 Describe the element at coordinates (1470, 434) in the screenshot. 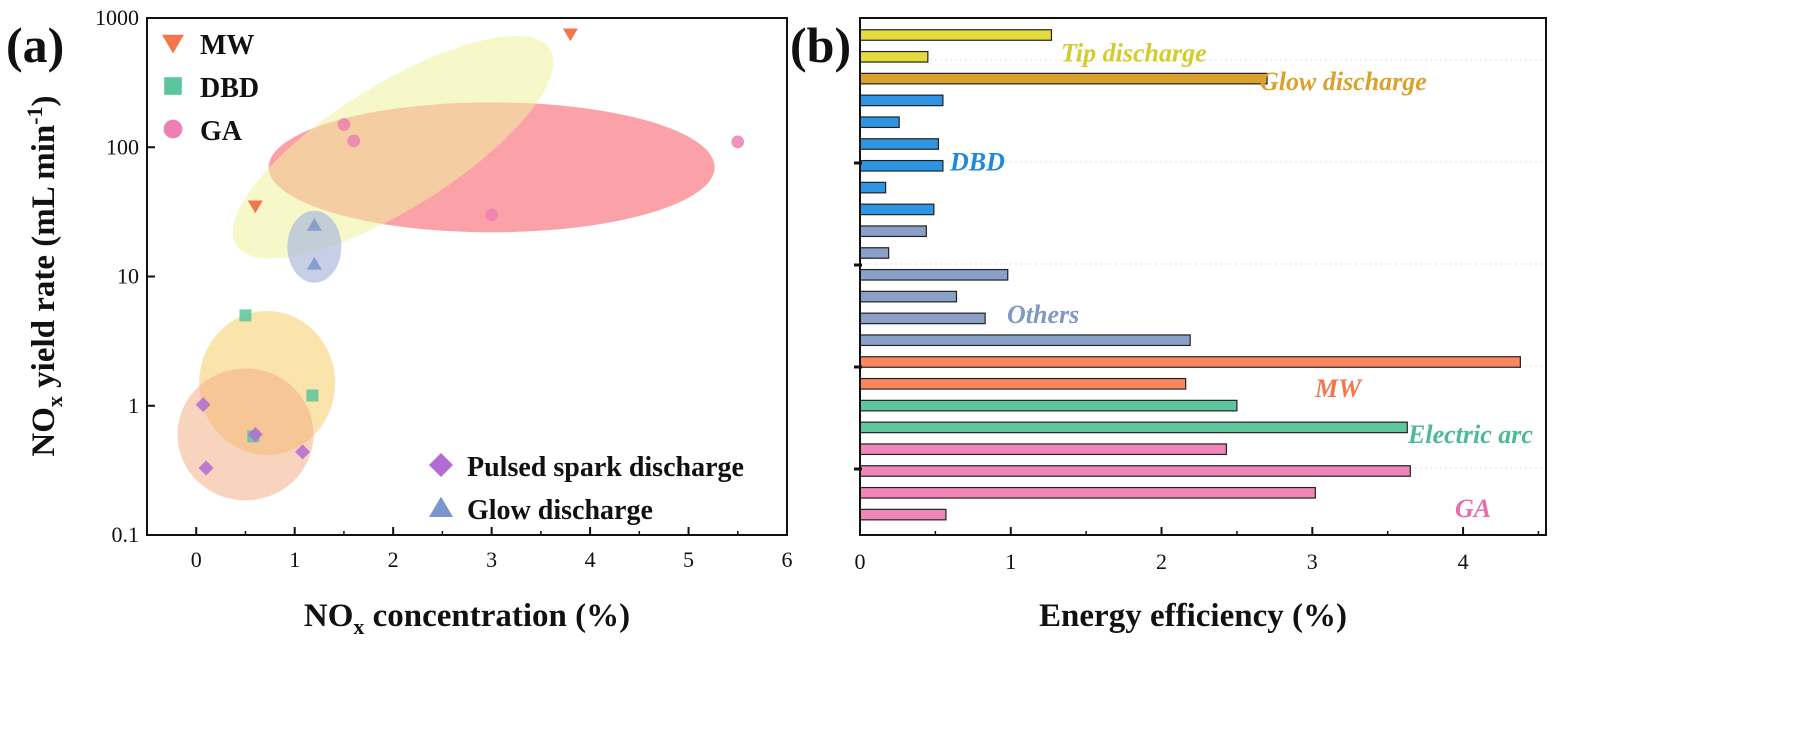

I see `group-label: Electric arc` at that location.